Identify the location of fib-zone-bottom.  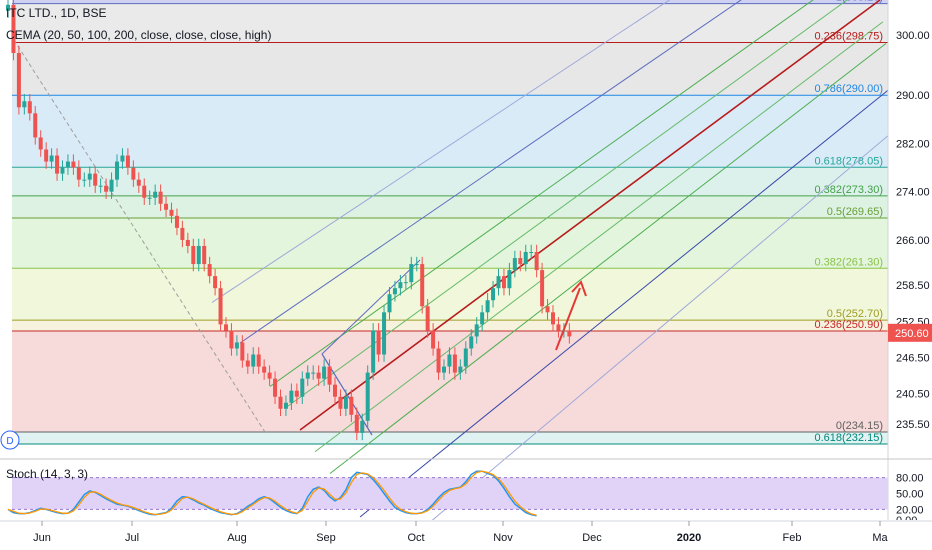
(450, 438).